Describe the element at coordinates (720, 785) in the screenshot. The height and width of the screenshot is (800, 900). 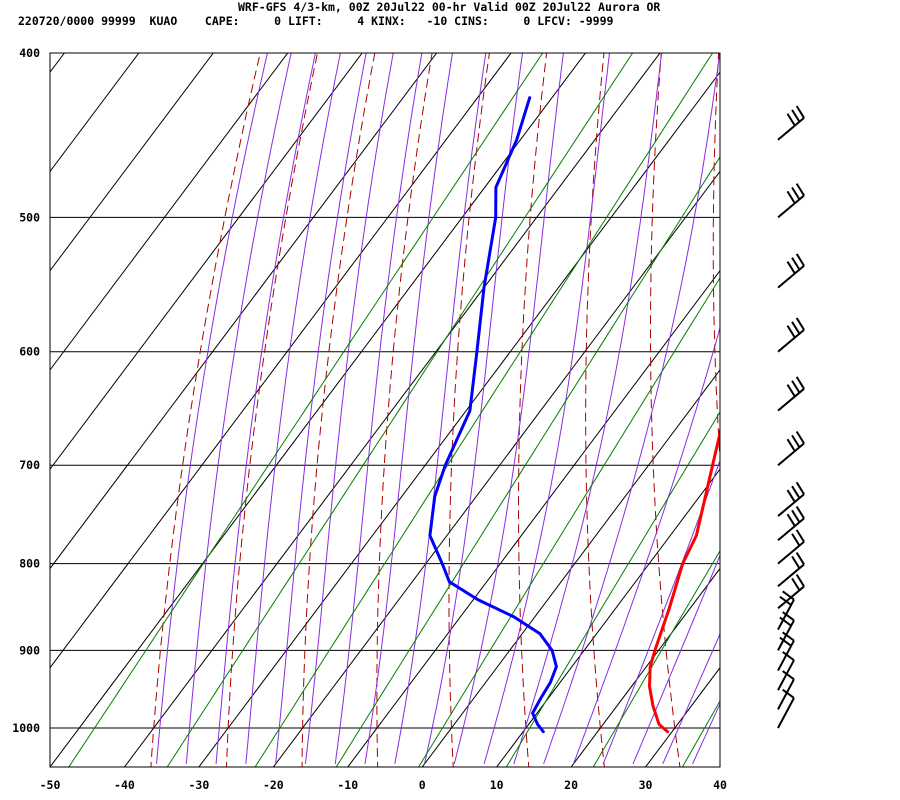
I see `temperature-tick-label: 40` at that location.